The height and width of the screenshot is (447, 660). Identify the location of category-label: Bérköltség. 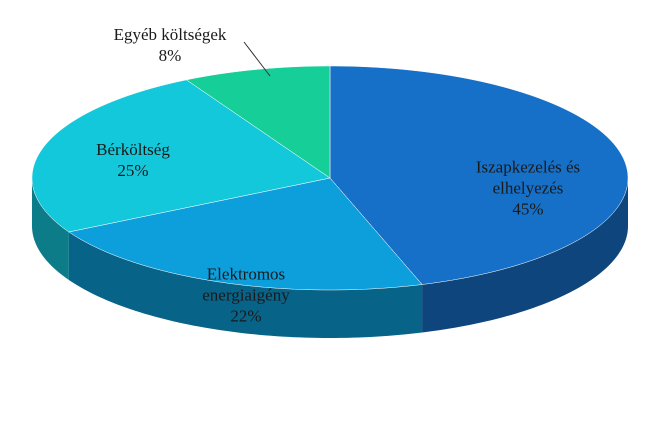
(133, 149).